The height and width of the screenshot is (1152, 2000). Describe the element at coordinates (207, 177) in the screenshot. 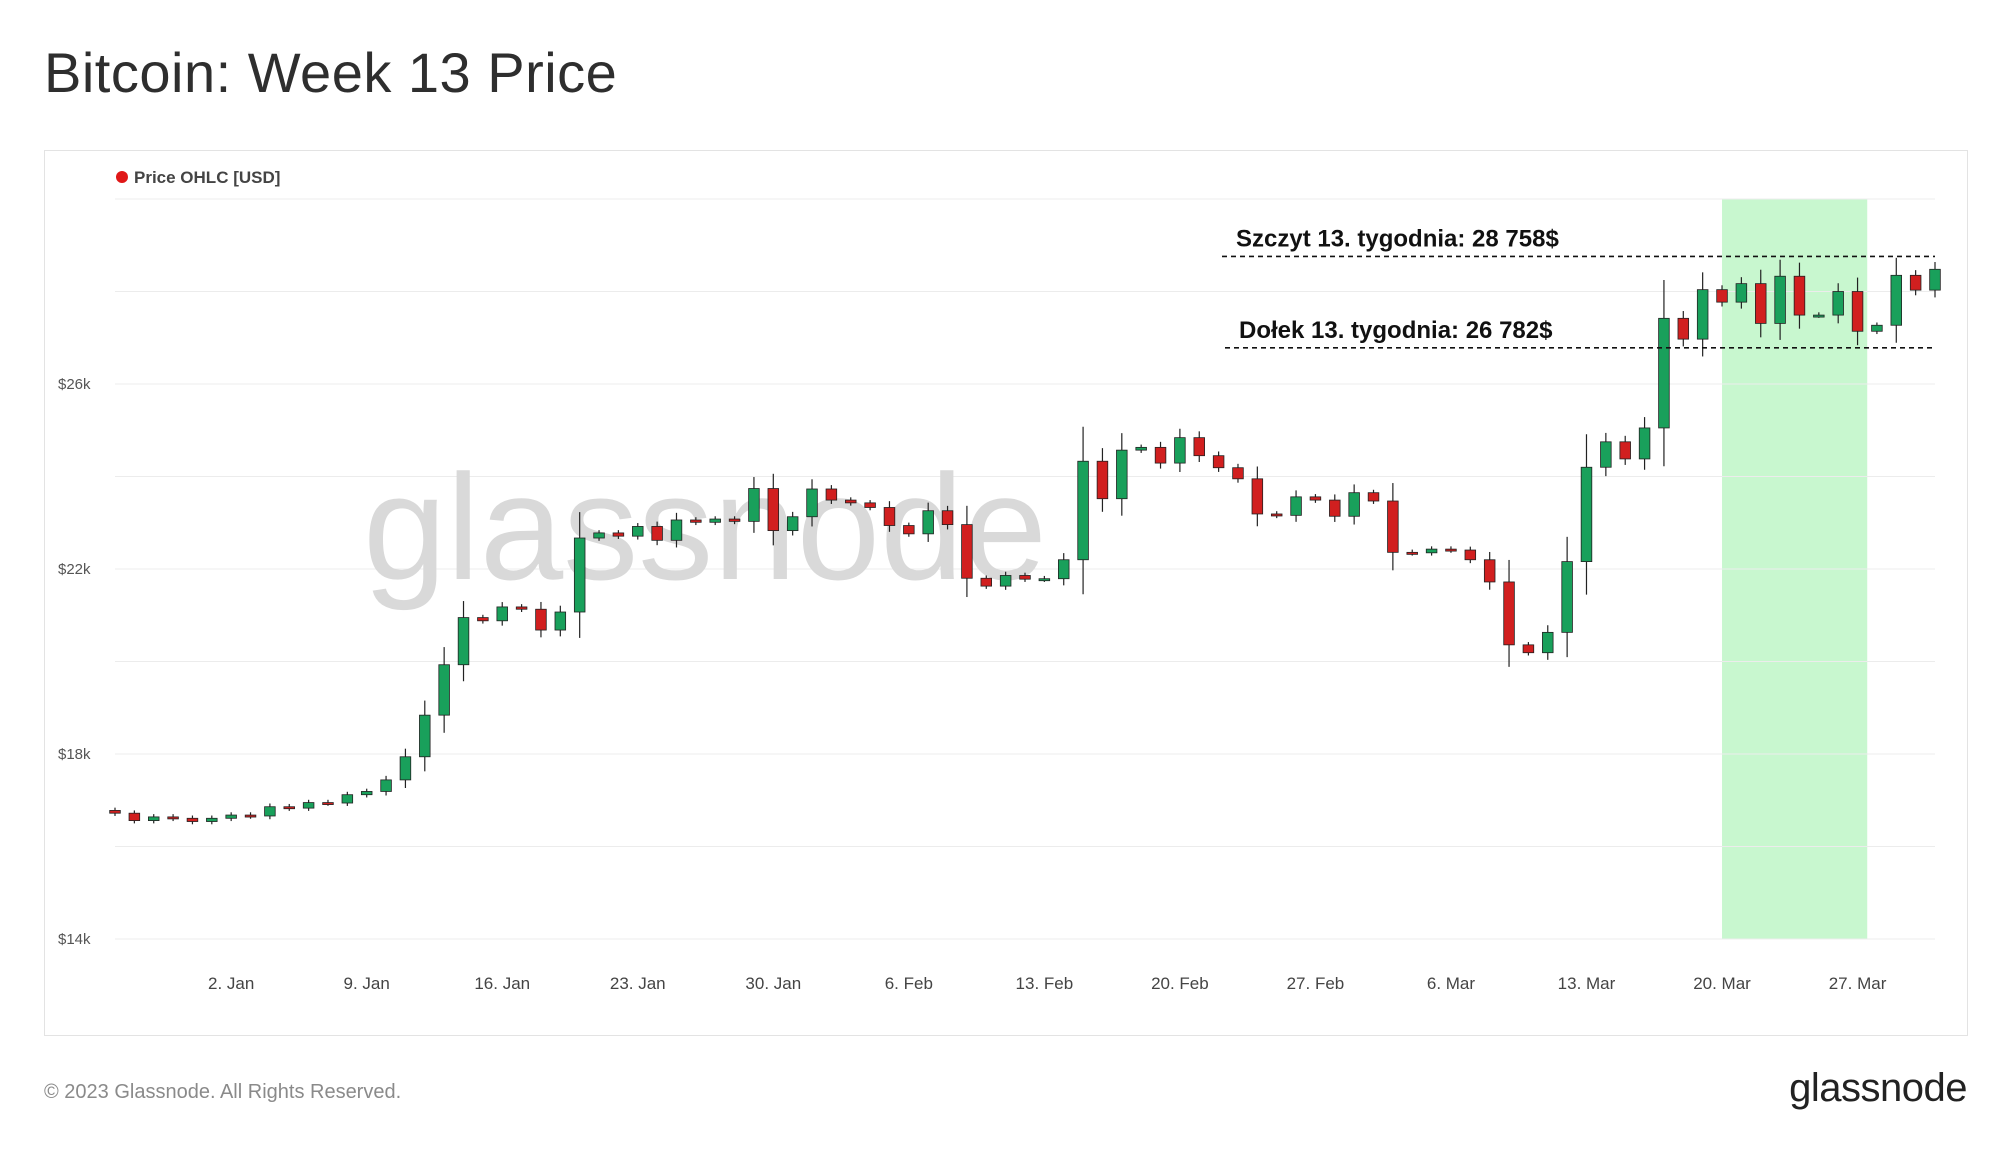

I see `legend-label: Price OHLC [USD]` at that location.